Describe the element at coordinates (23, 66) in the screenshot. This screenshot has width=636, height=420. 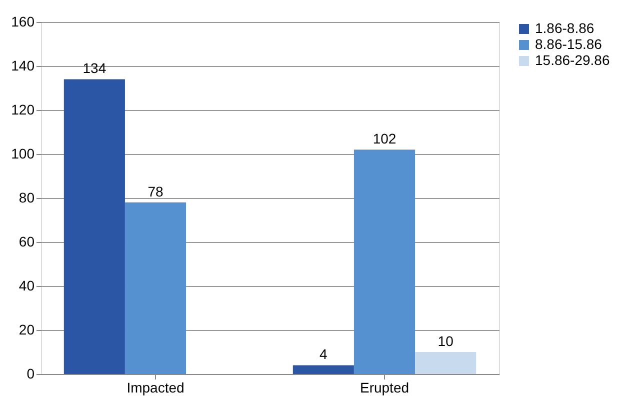
I see `y-tick-label: 140` at that location.